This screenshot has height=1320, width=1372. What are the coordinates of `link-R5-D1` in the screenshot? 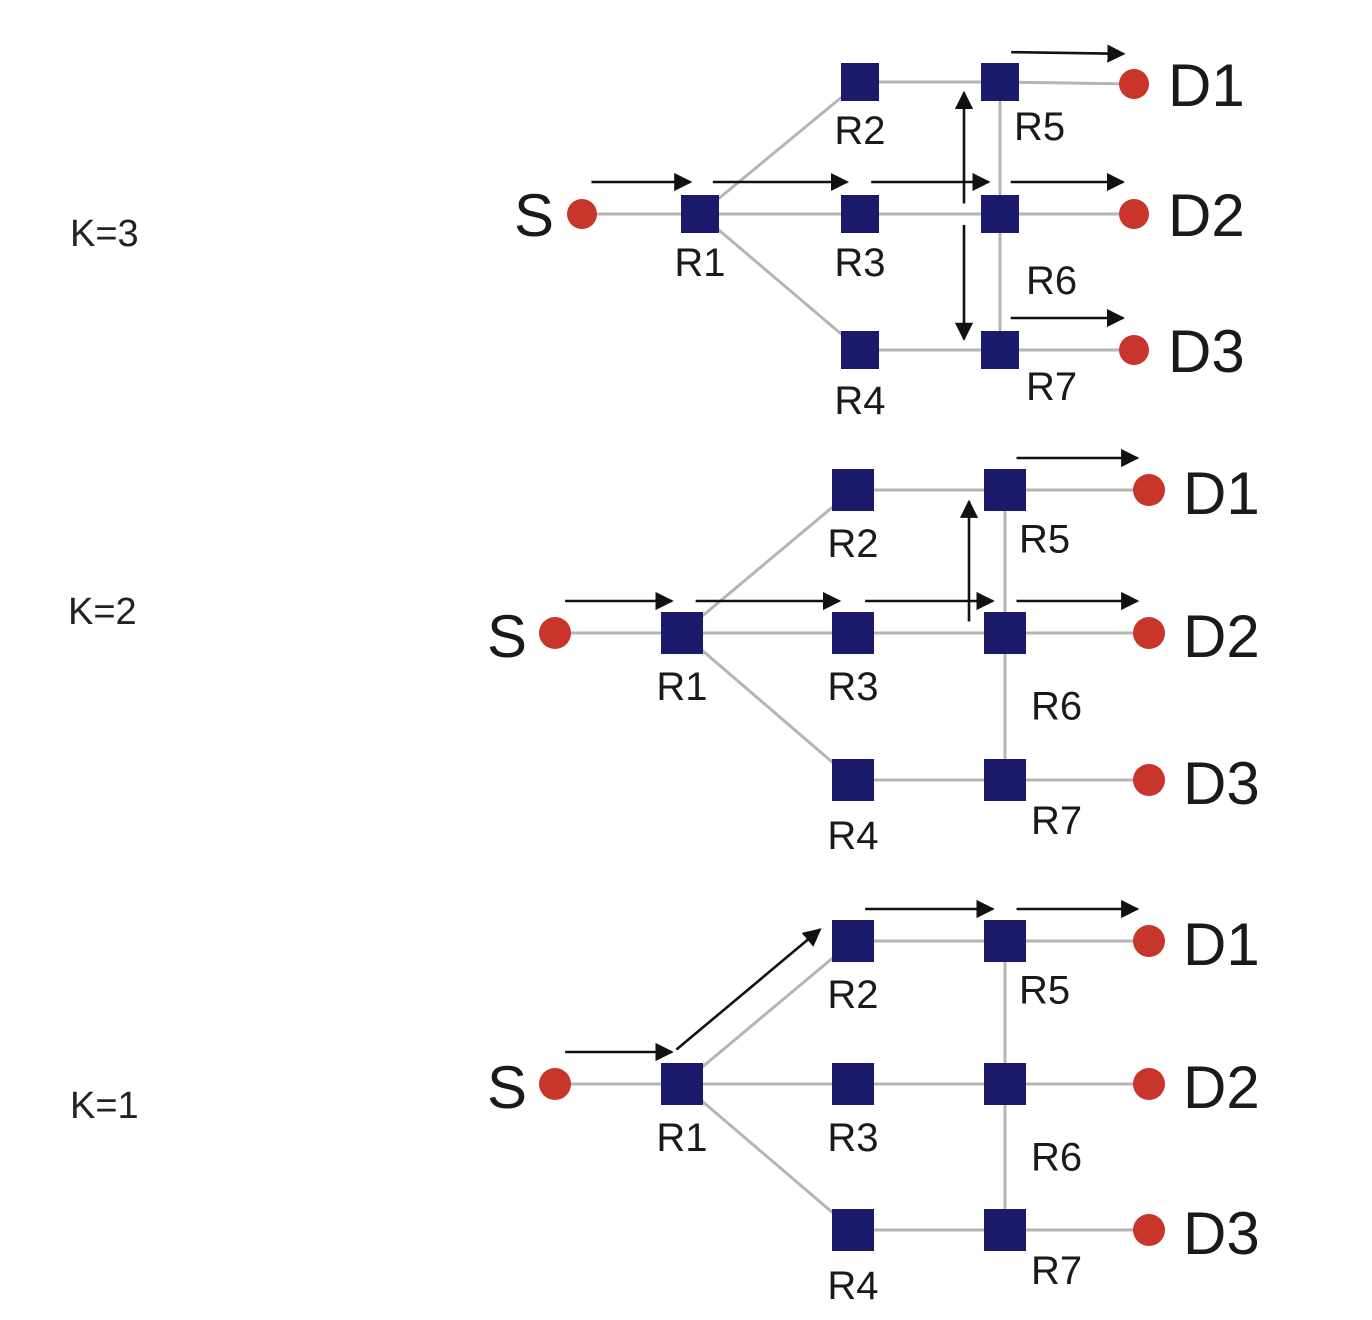 It's located at (1067, 83).